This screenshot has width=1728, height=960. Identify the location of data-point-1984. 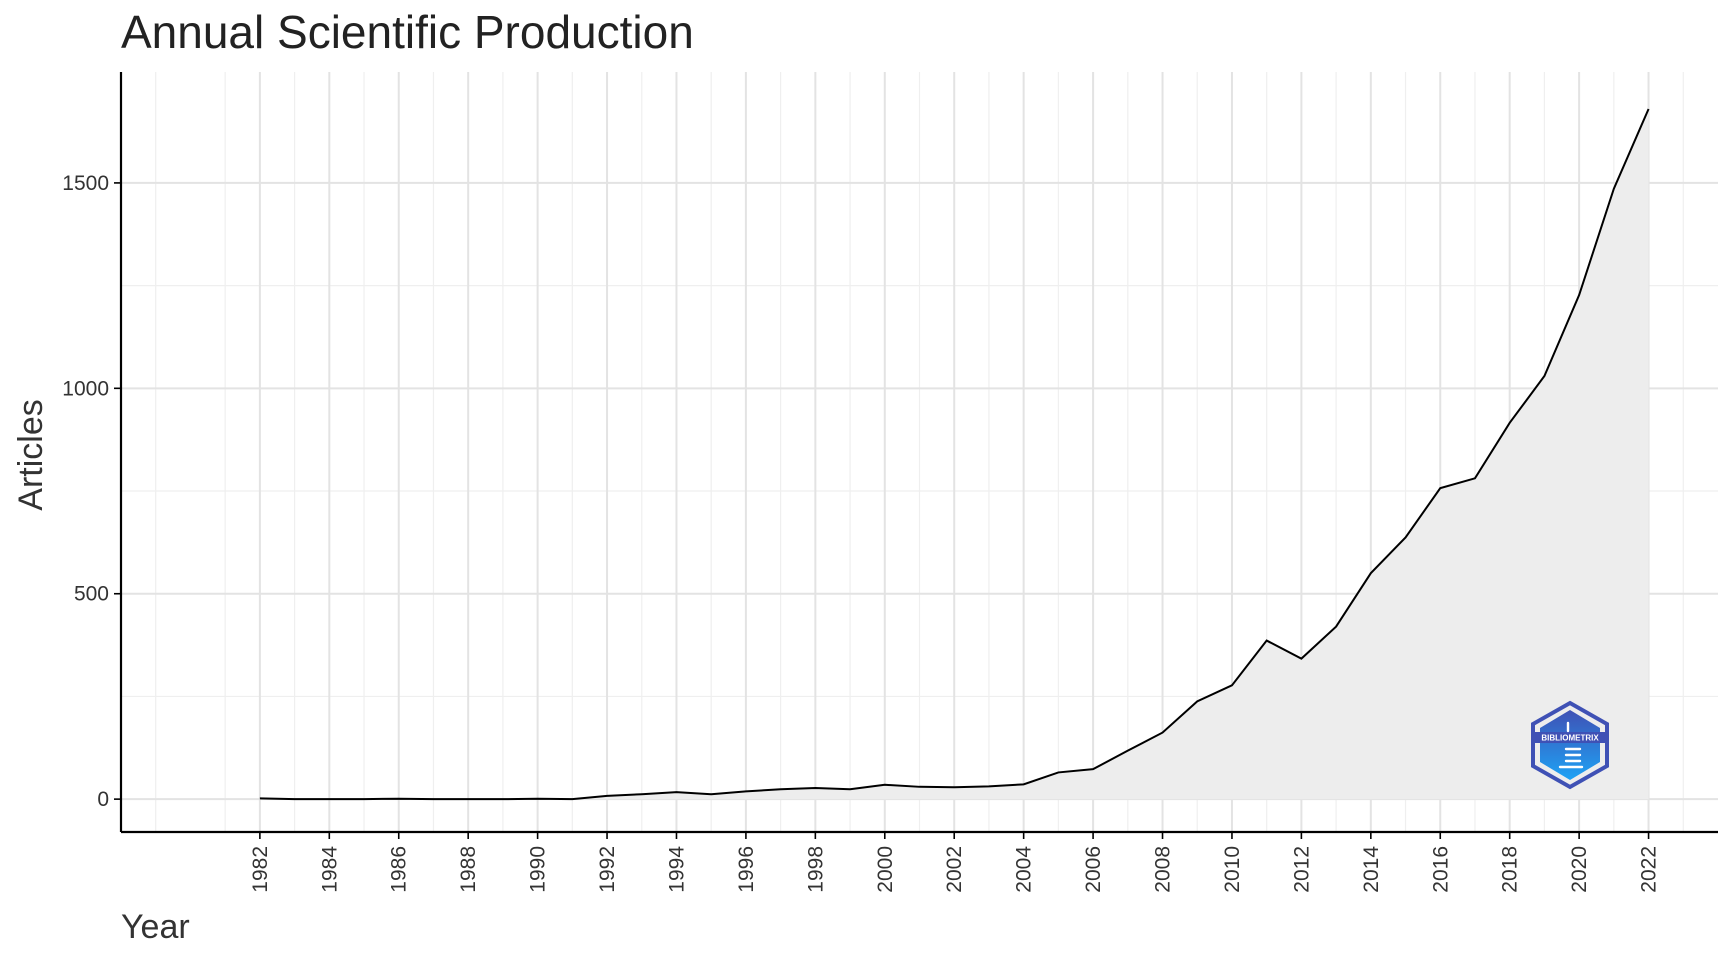
(329, 799).